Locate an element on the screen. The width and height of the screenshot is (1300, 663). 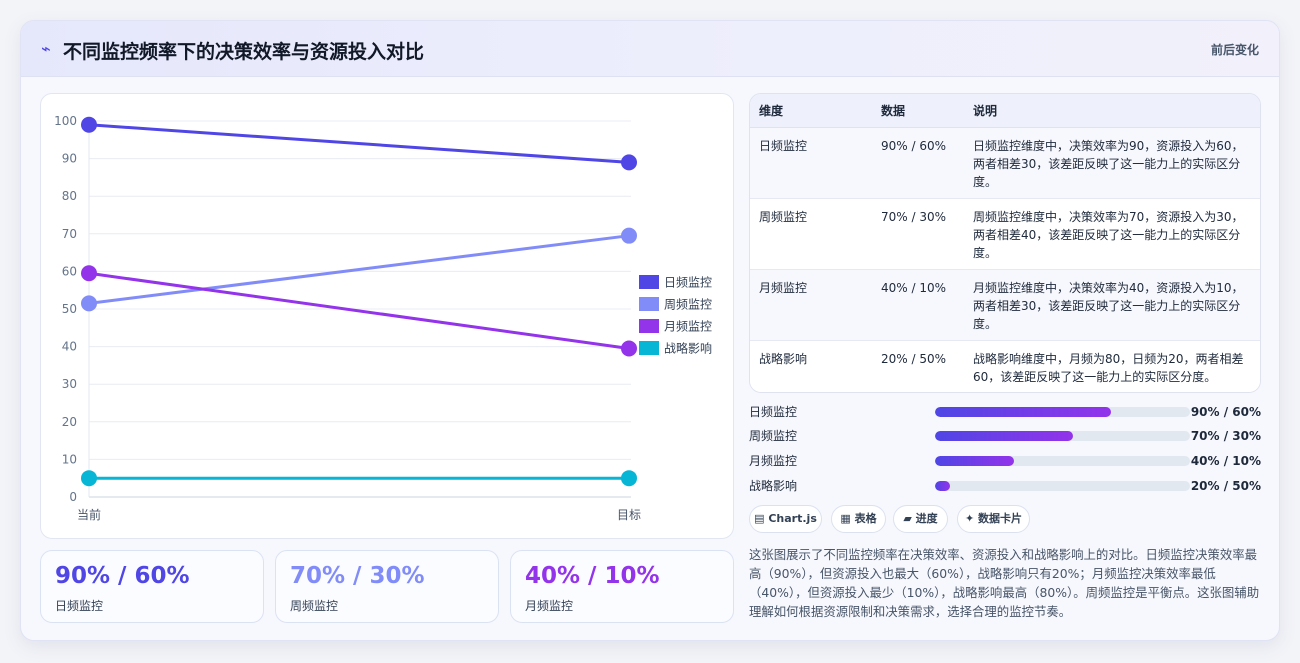
stat-card-daily: 90% / 60% 日频监控 is located at coordinates (152, 586).